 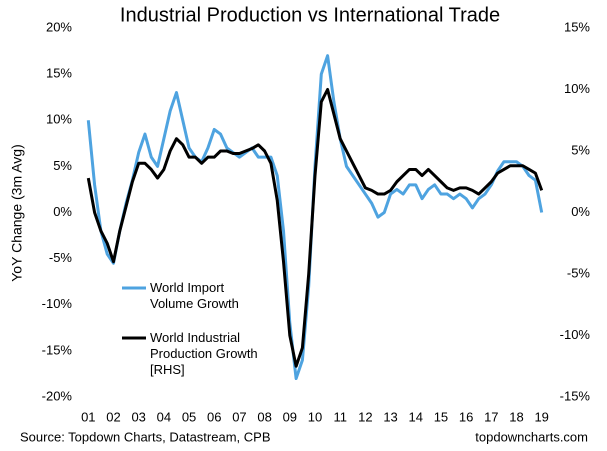 I want to click on y-tick-label: -20%, so click(x=57, y=395).